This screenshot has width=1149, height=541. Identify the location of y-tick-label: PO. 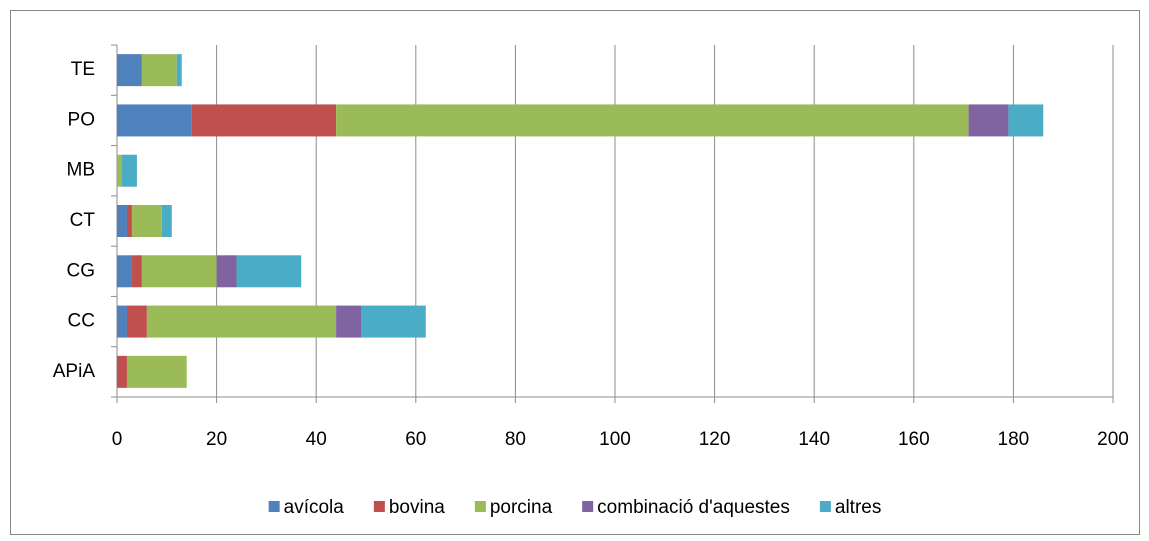
(81, 119).